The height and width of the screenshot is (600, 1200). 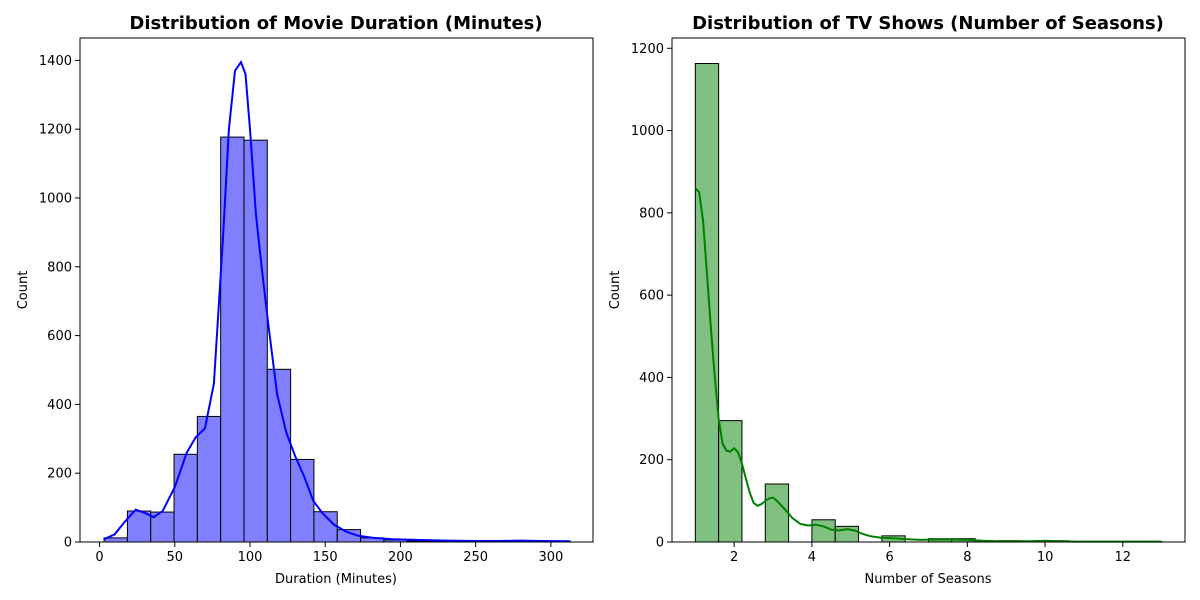 What do you see at coordinates (59, 302) in the screenshot?
I see `y-axis-ticks: 0 200 400 600 800 1000 1200 1400` at bounding box center [59, 302].